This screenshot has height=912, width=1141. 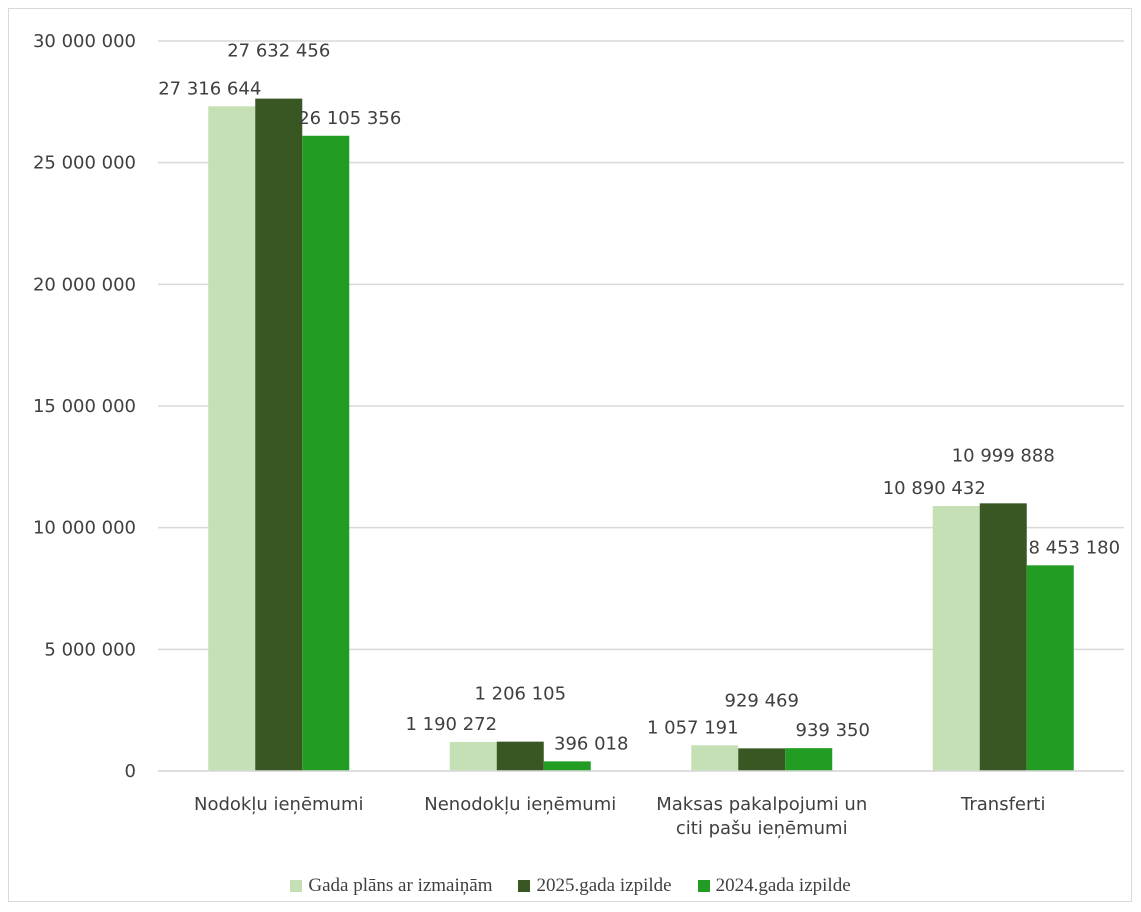 What do you see at coordinates (604, 885) in the screenshot?
I see `legend-label-2025: 2025.gada izpilde` at bounding box center [604, 885].